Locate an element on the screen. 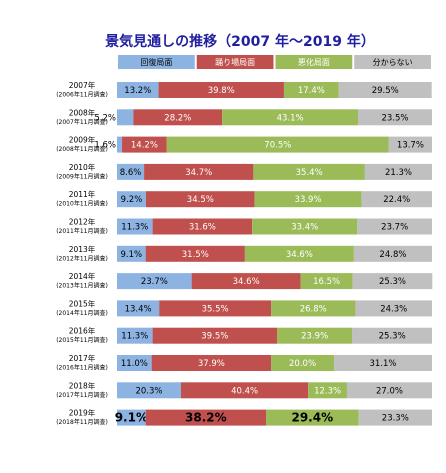  value-label: 35.4% is located at coordinates (309, 173).